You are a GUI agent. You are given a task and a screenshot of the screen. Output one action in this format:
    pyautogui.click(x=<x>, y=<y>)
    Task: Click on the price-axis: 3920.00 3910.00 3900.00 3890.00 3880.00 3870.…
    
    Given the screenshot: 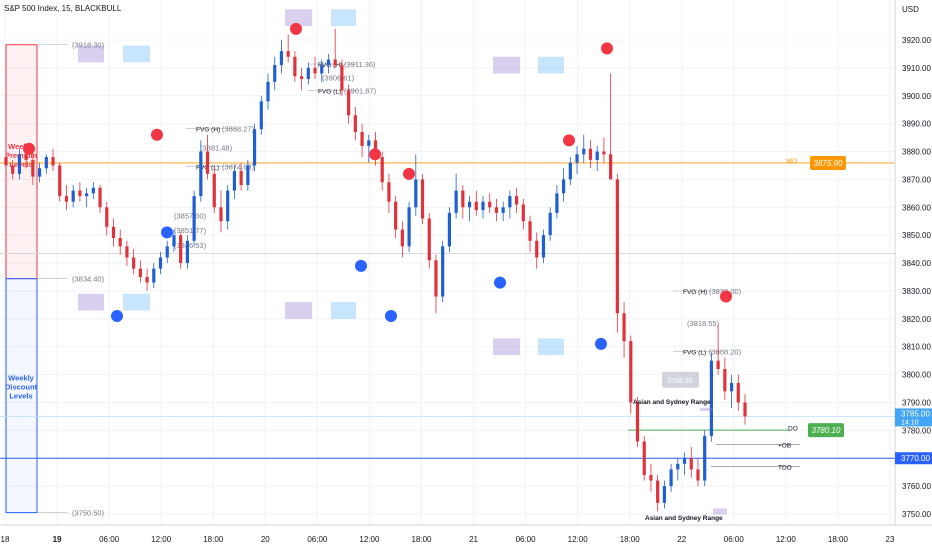 What is the action you would take?
    pyautogui.click(x=912, y=262)
    